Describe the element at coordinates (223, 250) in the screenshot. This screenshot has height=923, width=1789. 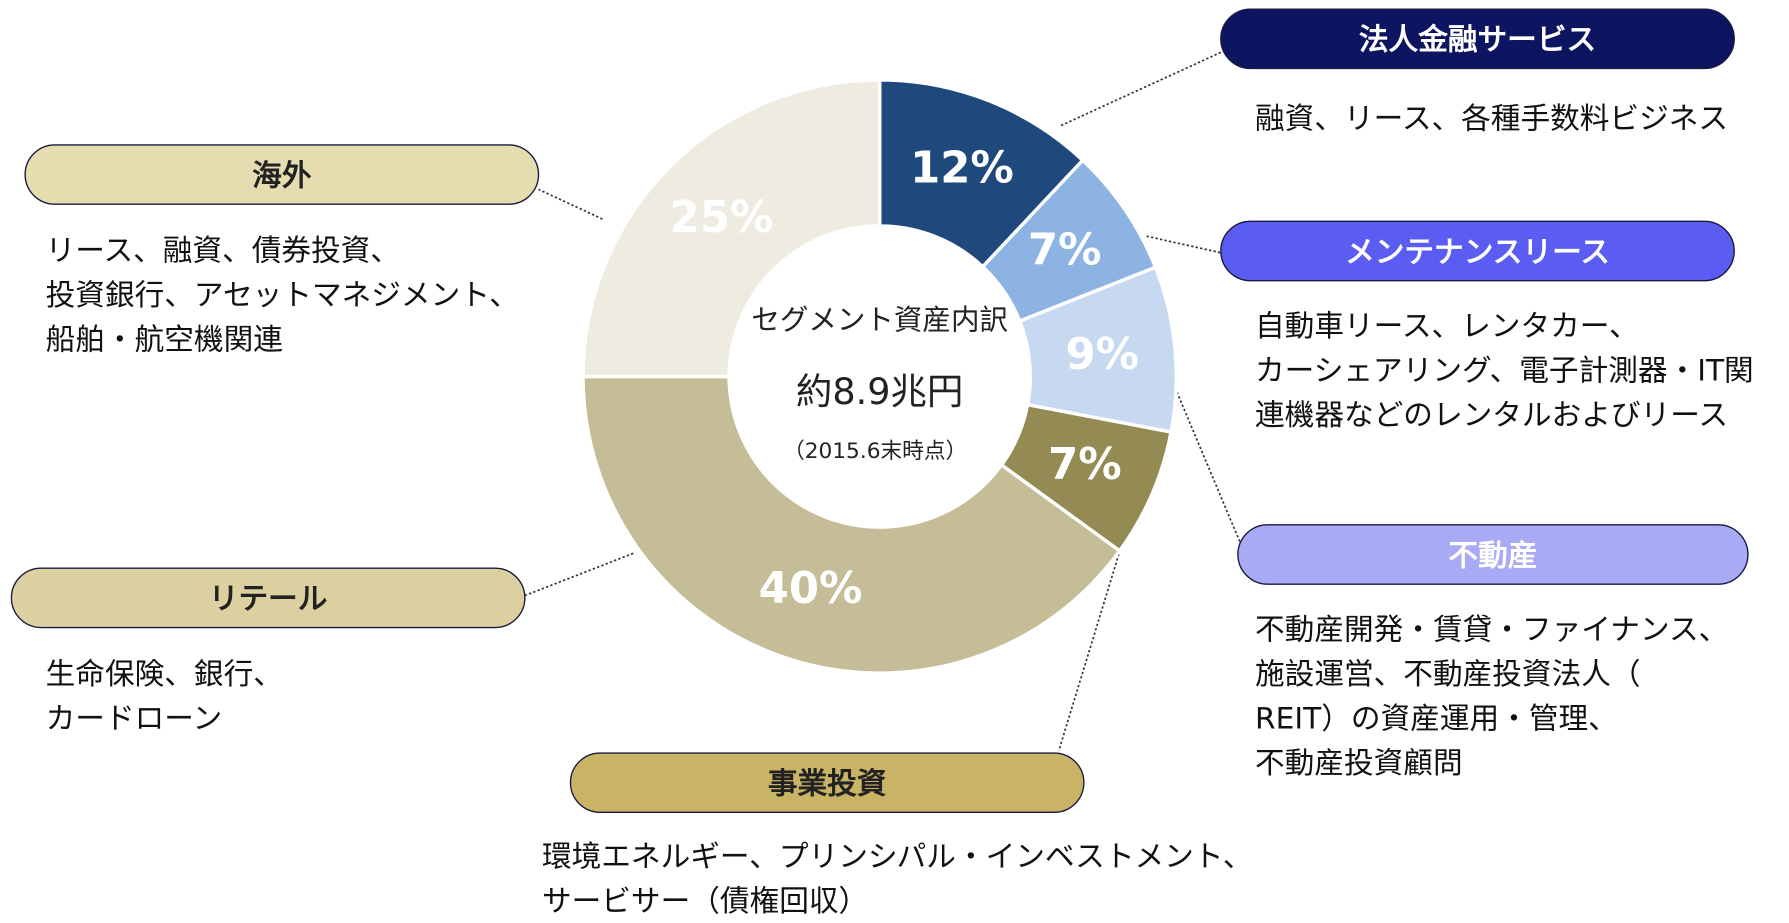
I see `category-description: リース、融資、債券投資、` at that location.